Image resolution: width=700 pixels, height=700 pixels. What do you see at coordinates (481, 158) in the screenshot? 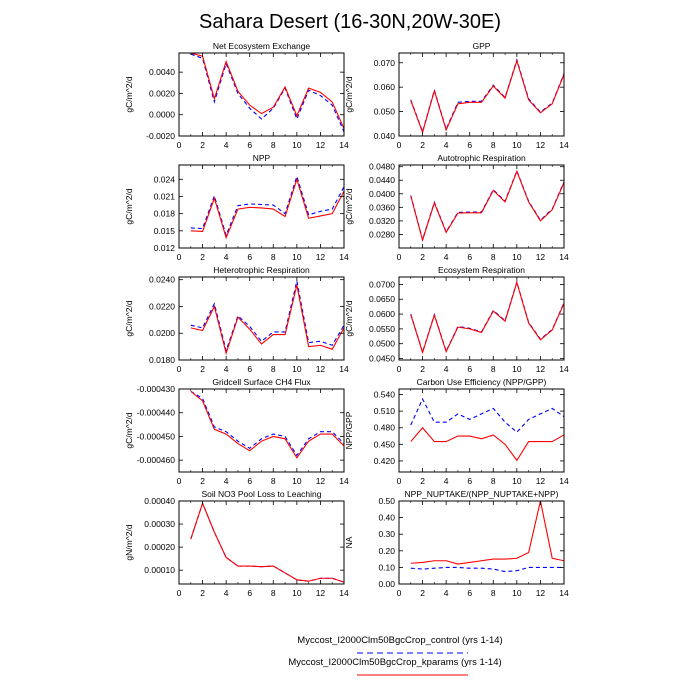
I see `panel-title: Autotrophic Respiration` at bounding box center [481, 158].